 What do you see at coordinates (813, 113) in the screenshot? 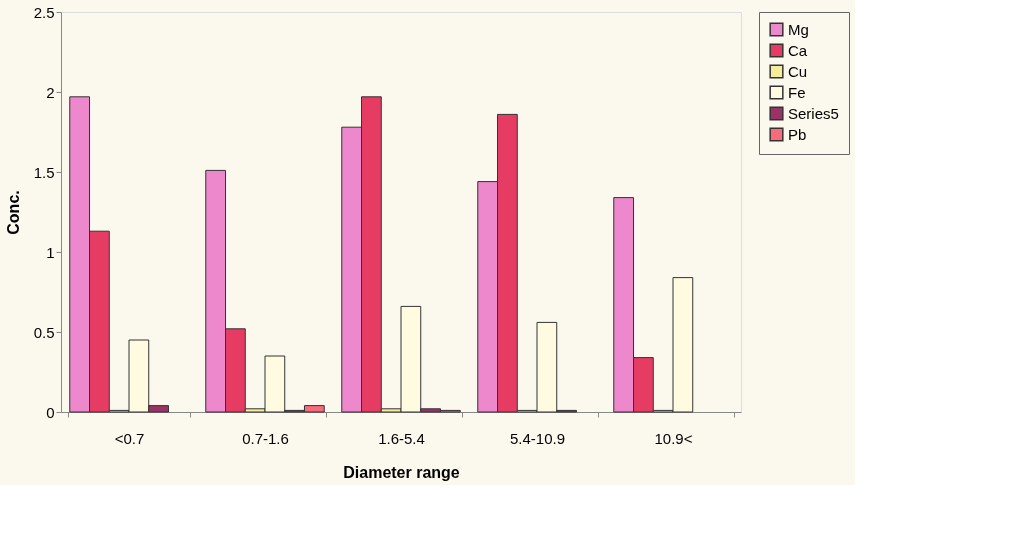
I see `legend-label: Series5` at bounding box center [813, 113].